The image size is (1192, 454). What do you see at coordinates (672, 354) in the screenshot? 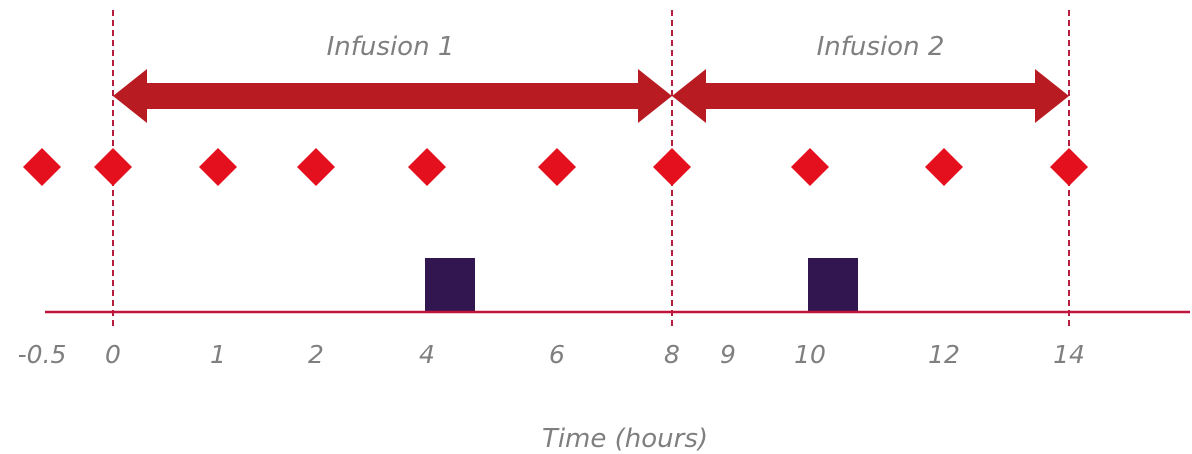
I see `tick-label: 8` at bounding box center [672, 354].